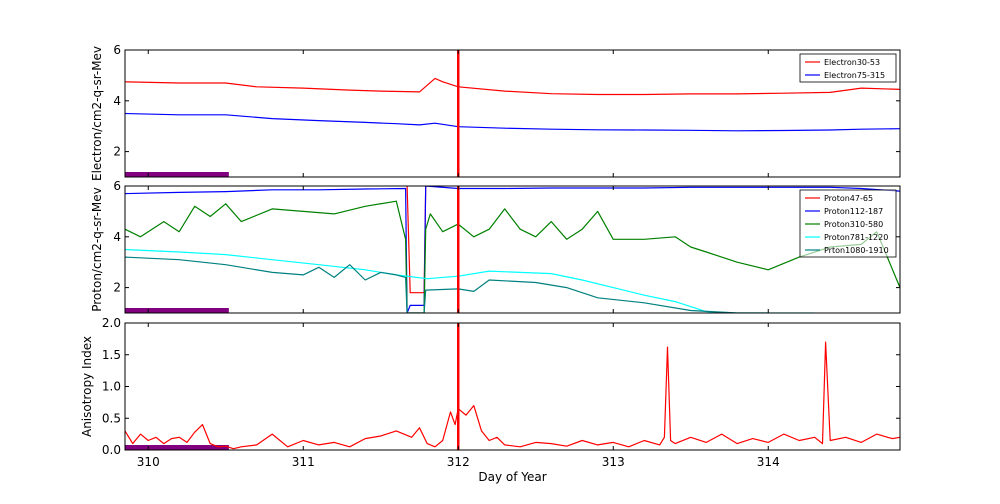 The width and height of the screenshot is (1000, 504). Describe the element at coordinates (87, 386) in the screenshot. I see `y-axis-label: Anisotropy Index` at that location.